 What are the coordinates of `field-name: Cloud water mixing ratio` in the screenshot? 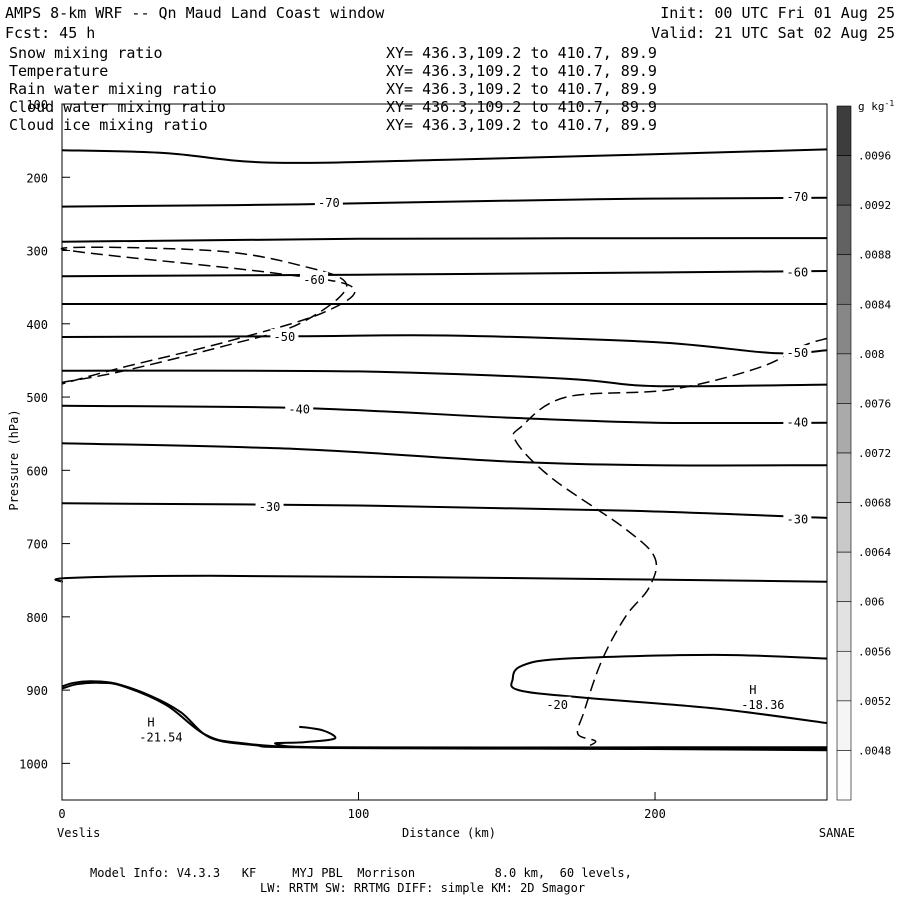 It's located at (117, 107).